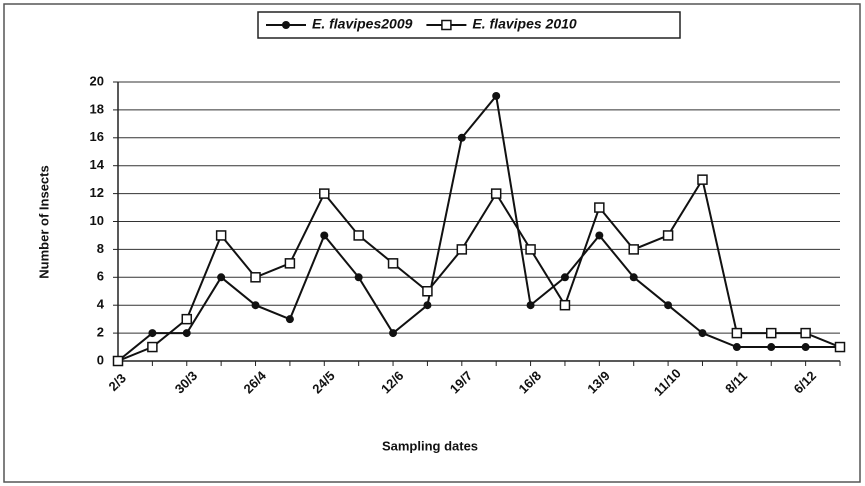 This screenshot has width=865, height=486. What do you see at coordinates (255, 381) in the screenshot?
I see `x-tick-label: 26/4` at bounding box center [255, 381].